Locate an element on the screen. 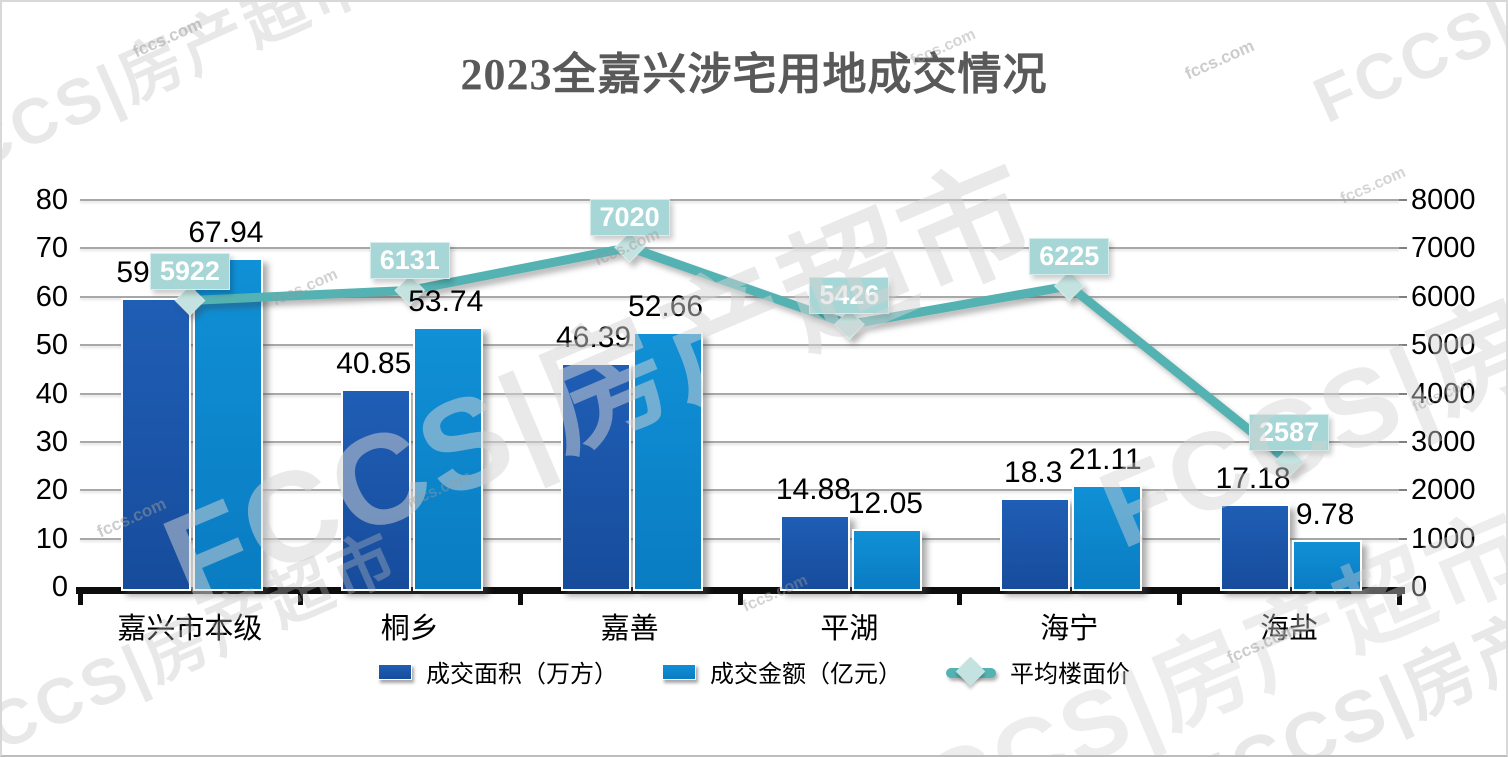 Image resolution: width=1508 pixels, height=757 pixels. bar-value-label: 17.18 is located at coordinates (1253, 478).